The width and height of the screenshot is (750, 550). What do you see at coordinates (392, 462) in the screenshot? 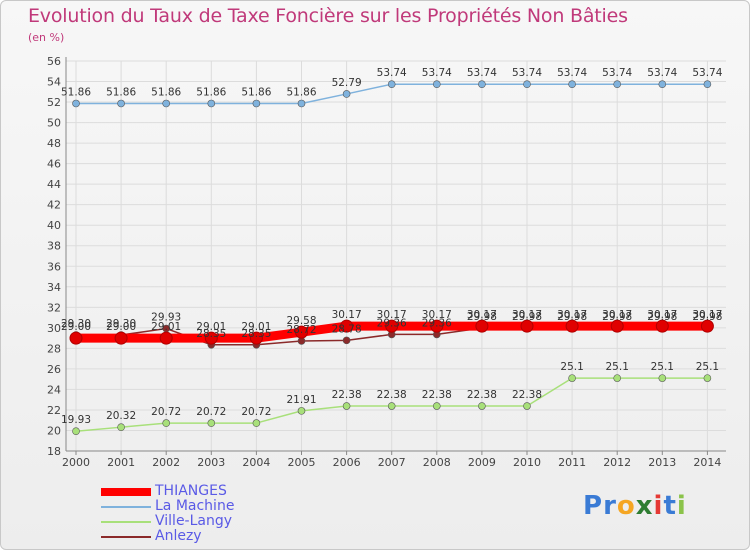
I see `x-tick-label: 2007` at bounding box center [392, 462].